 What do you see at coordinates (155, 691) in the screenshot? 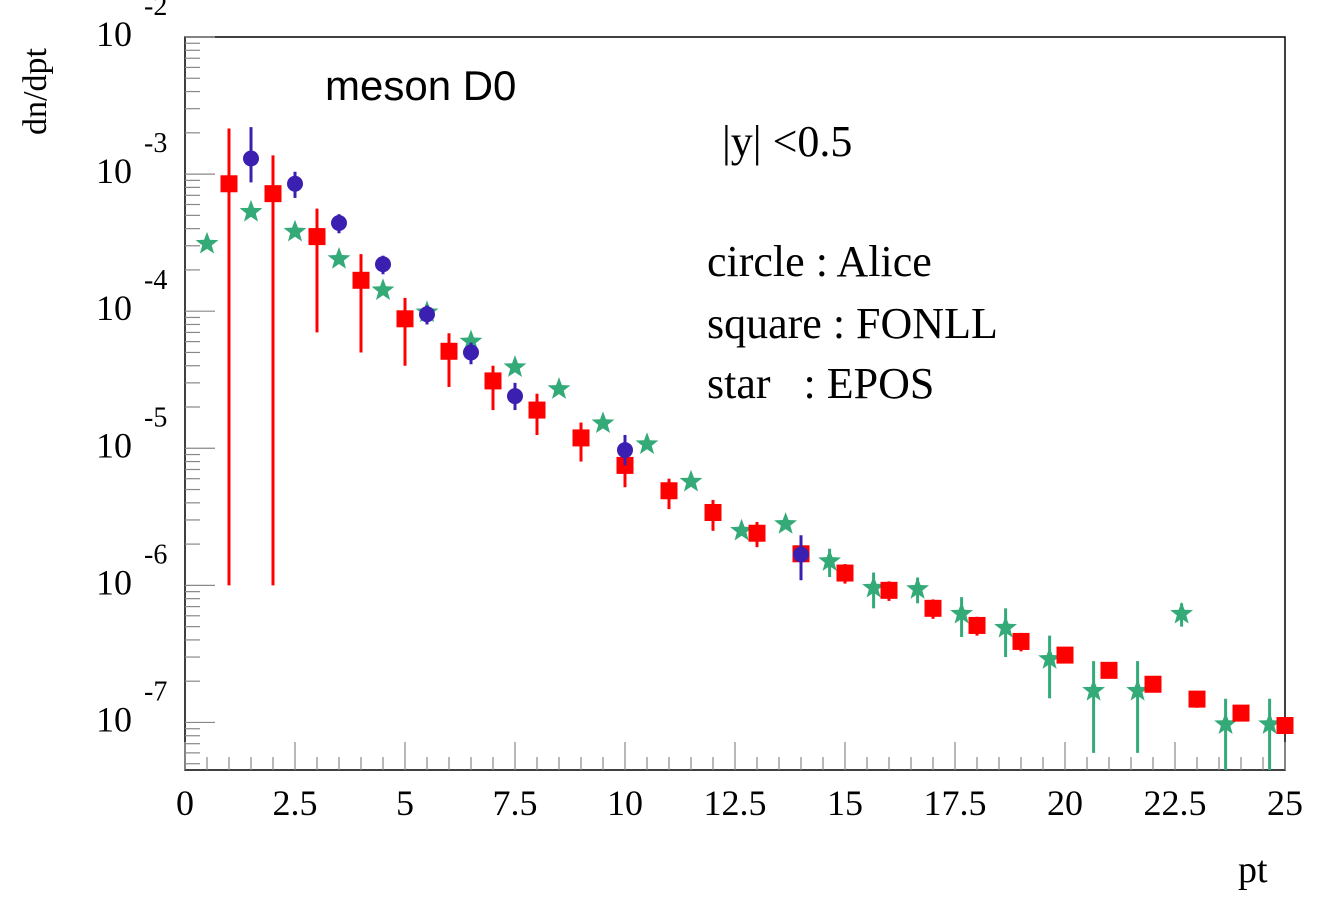
I see `y-tick-label-exponent: -7` at bounding box center [155, 691].